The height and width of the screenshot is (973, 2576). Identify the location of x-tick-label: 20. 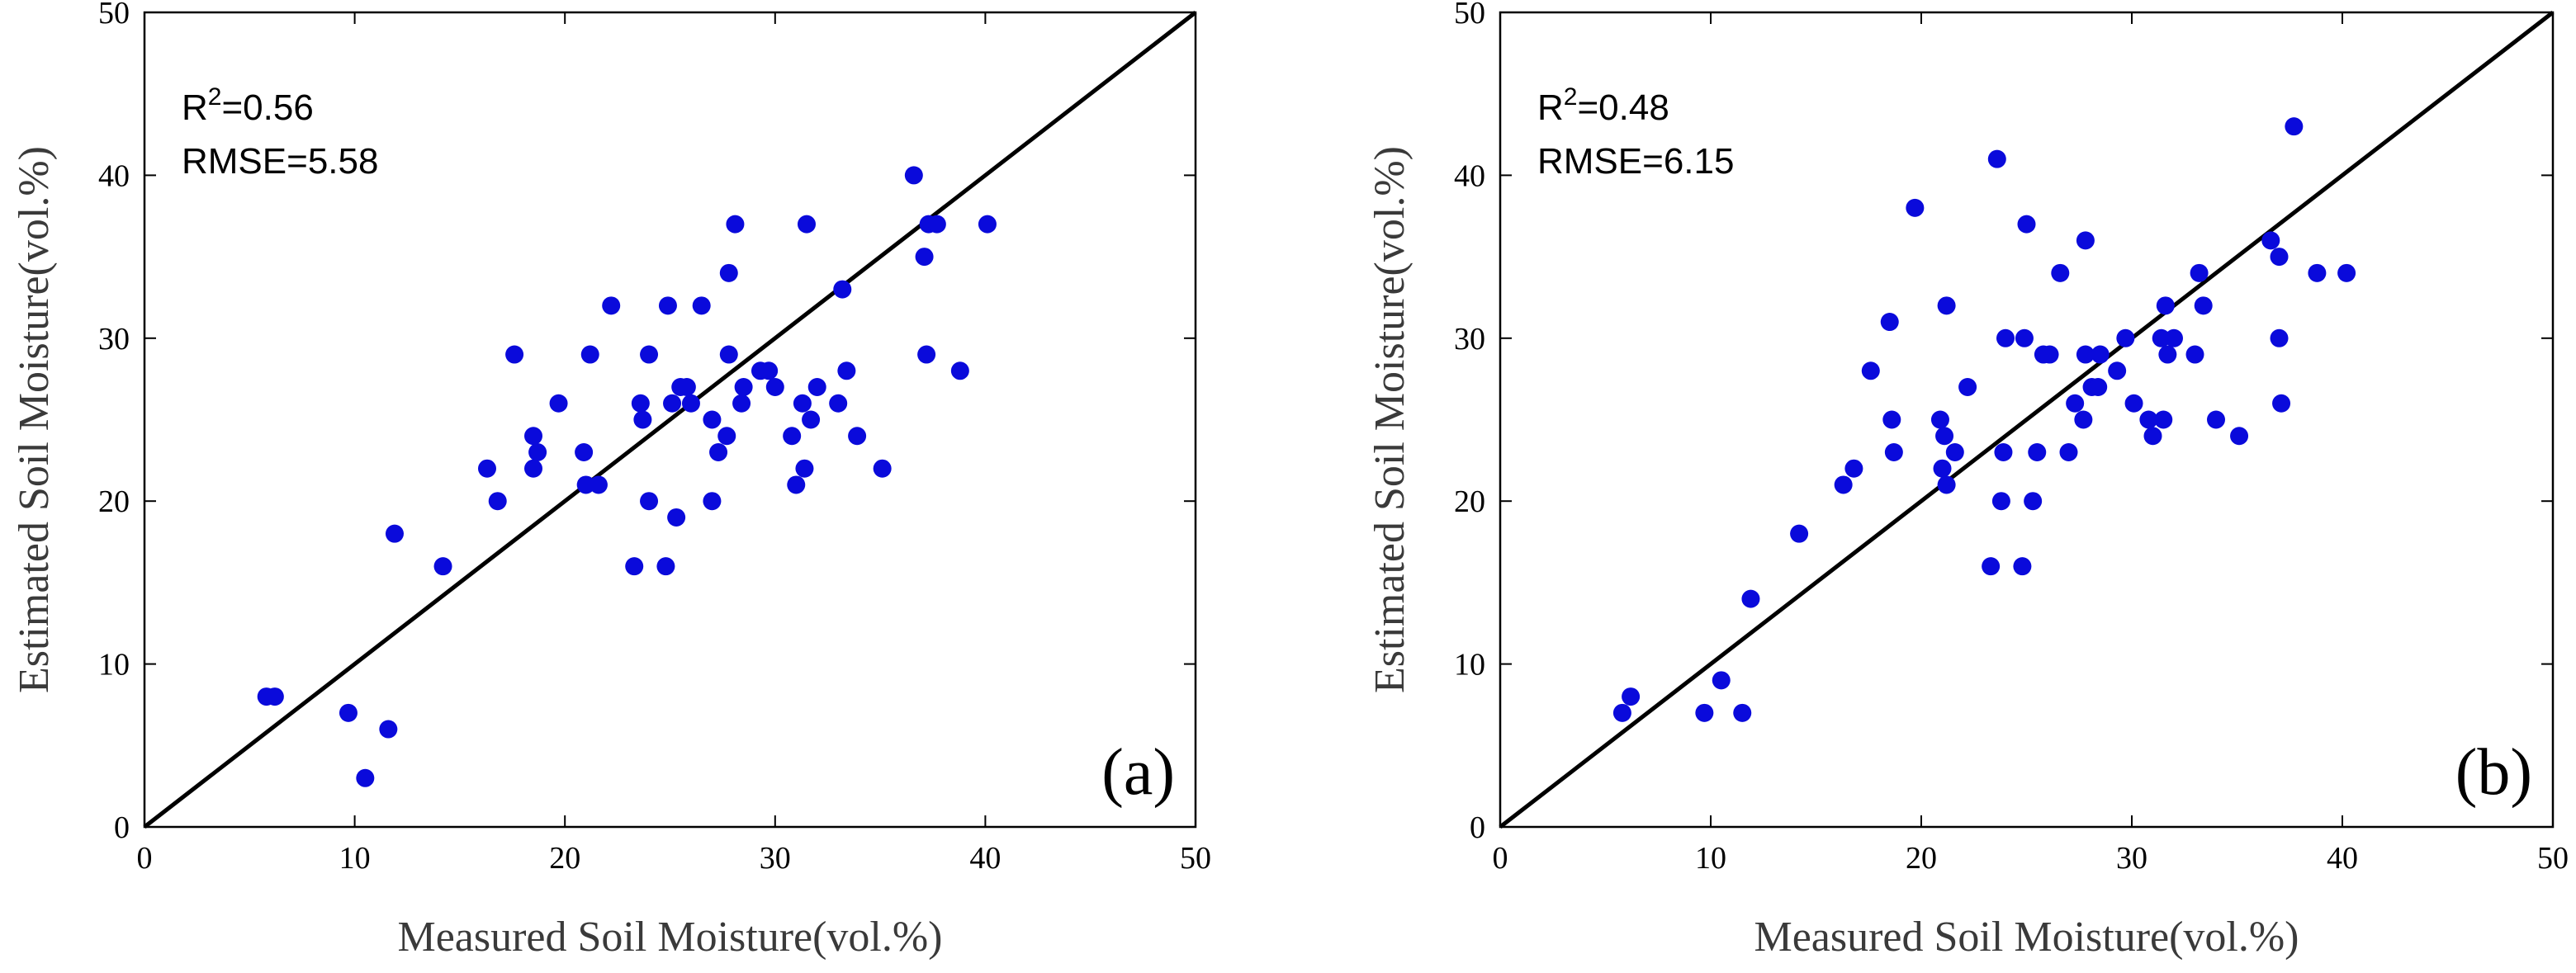
(1921, 858).